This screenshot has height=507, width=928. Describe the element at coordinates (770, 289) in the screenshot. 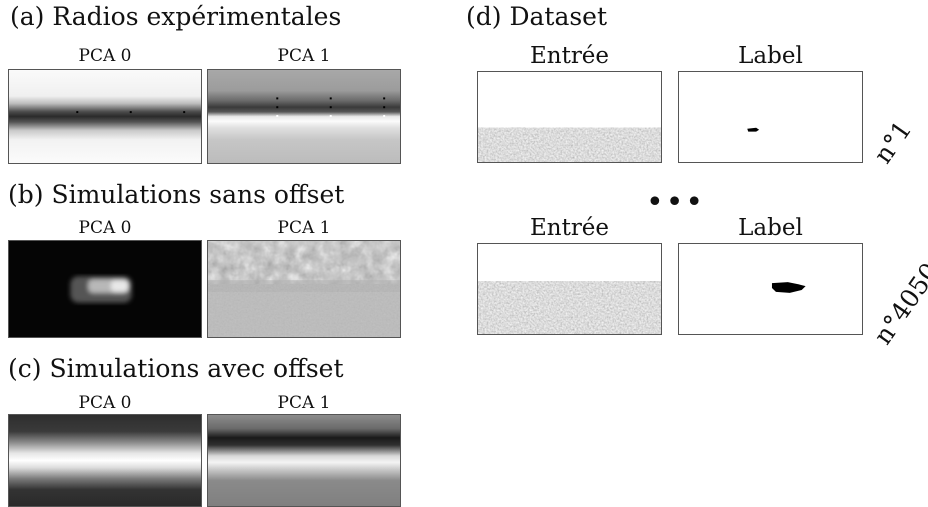

I see `row2-label-image` at that location.